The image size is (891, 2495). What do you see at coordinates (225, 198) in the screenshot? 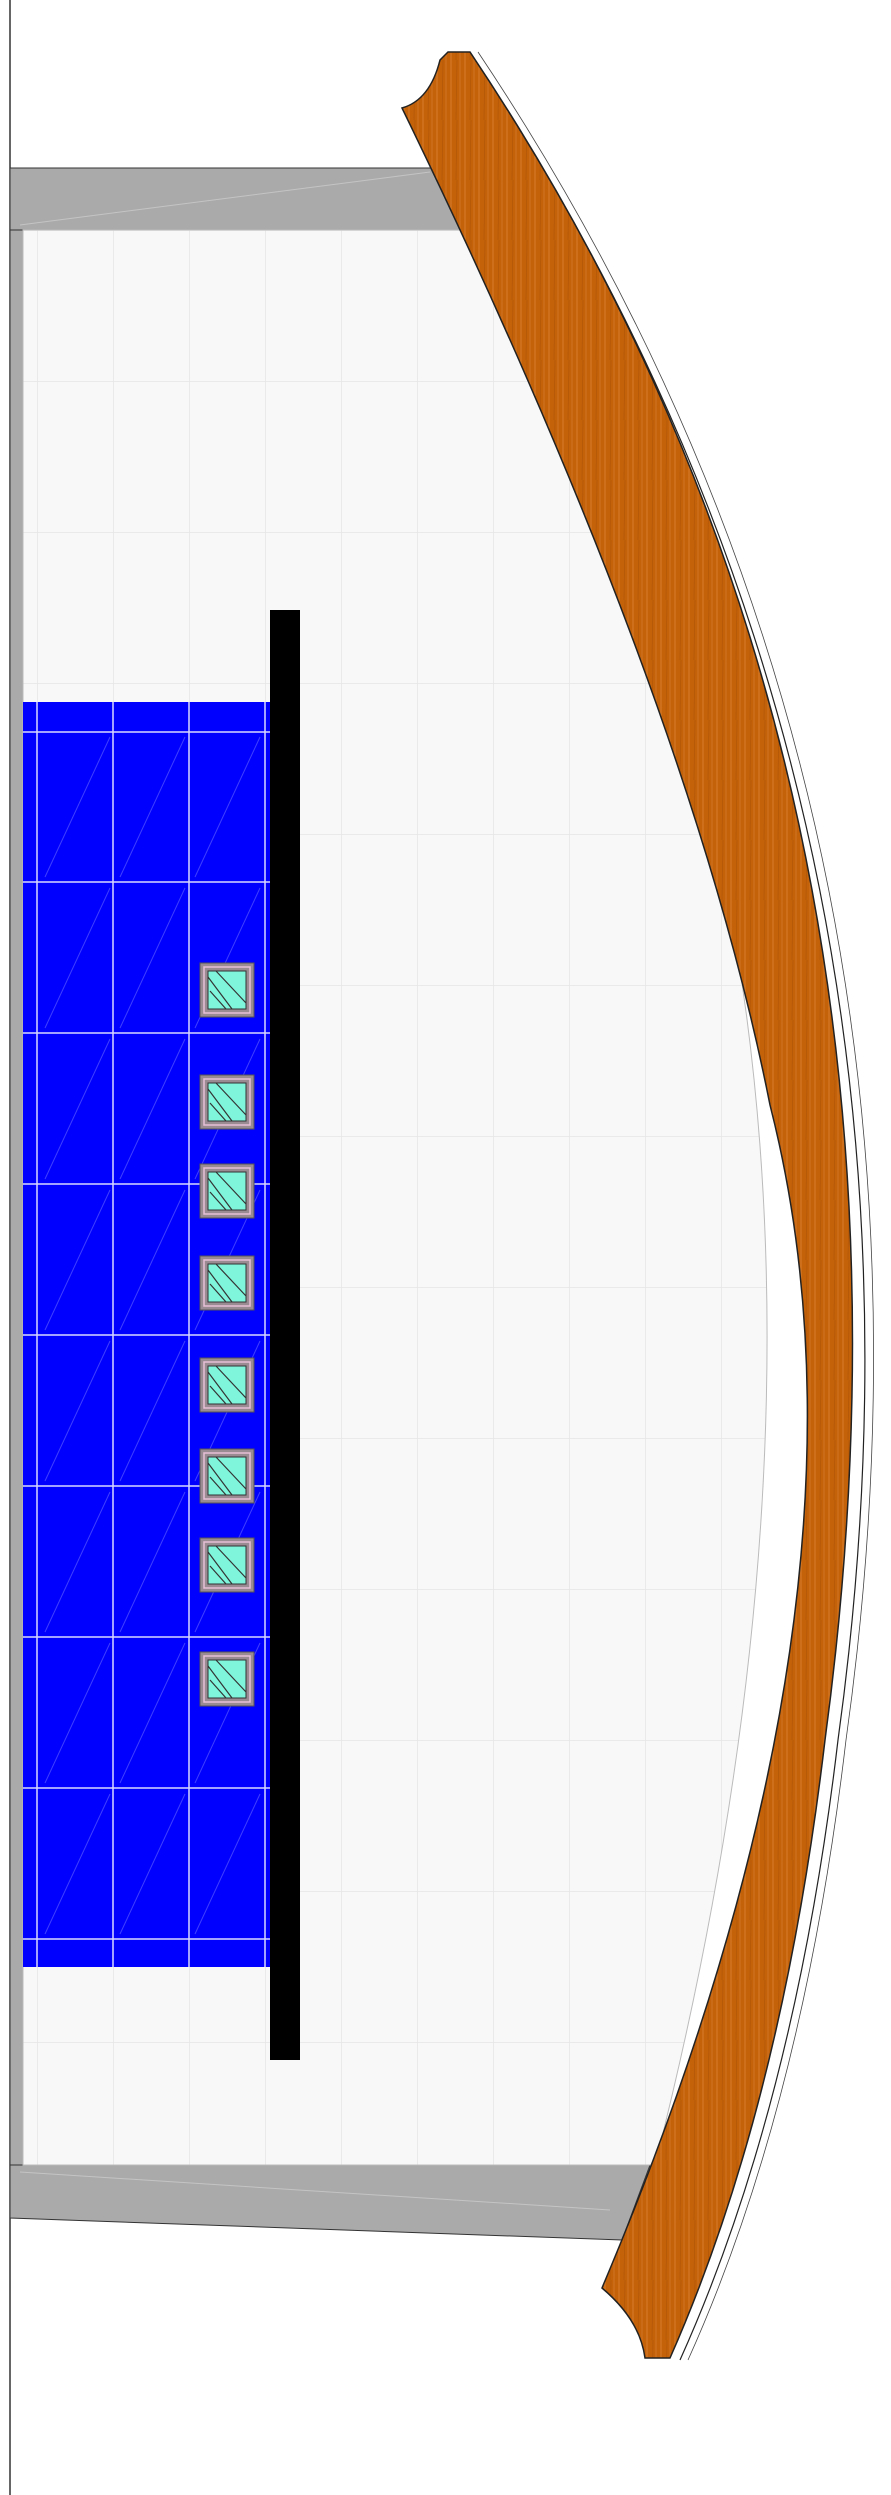
I see `top-frame-hairline` at bounding box center [225, 198].